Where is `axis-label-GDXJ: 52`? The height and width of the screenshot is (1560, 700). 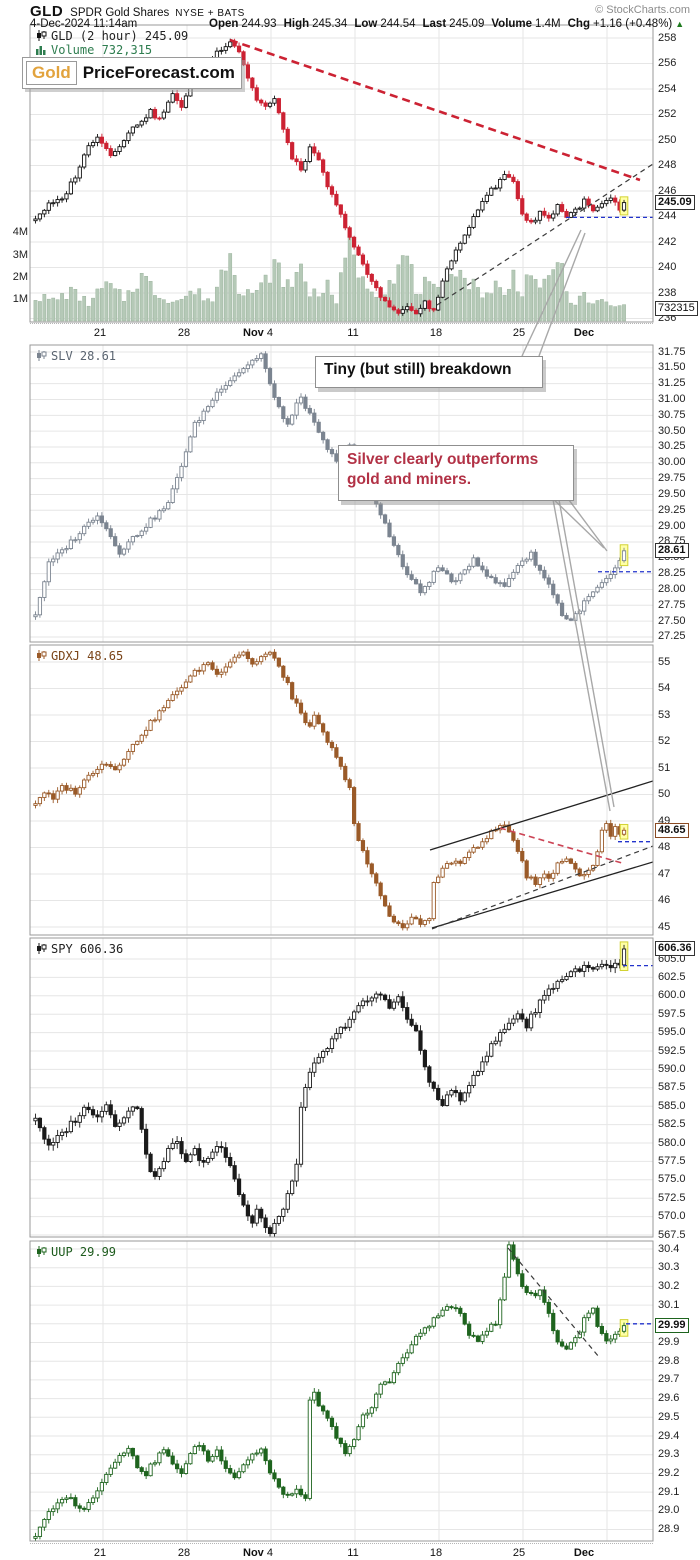
axis-label-GDXJ: 52 is located at coordinates (664, 741).